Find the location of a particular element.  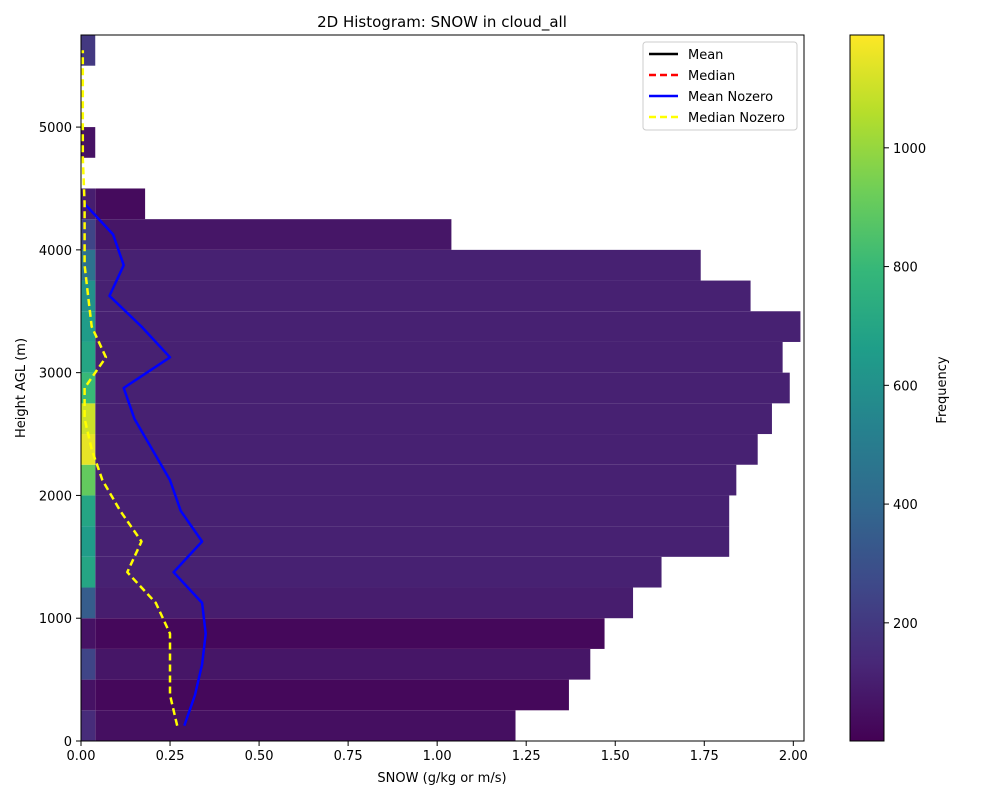

x-tick-label: 1.75 is located at coordinates (704, 756).